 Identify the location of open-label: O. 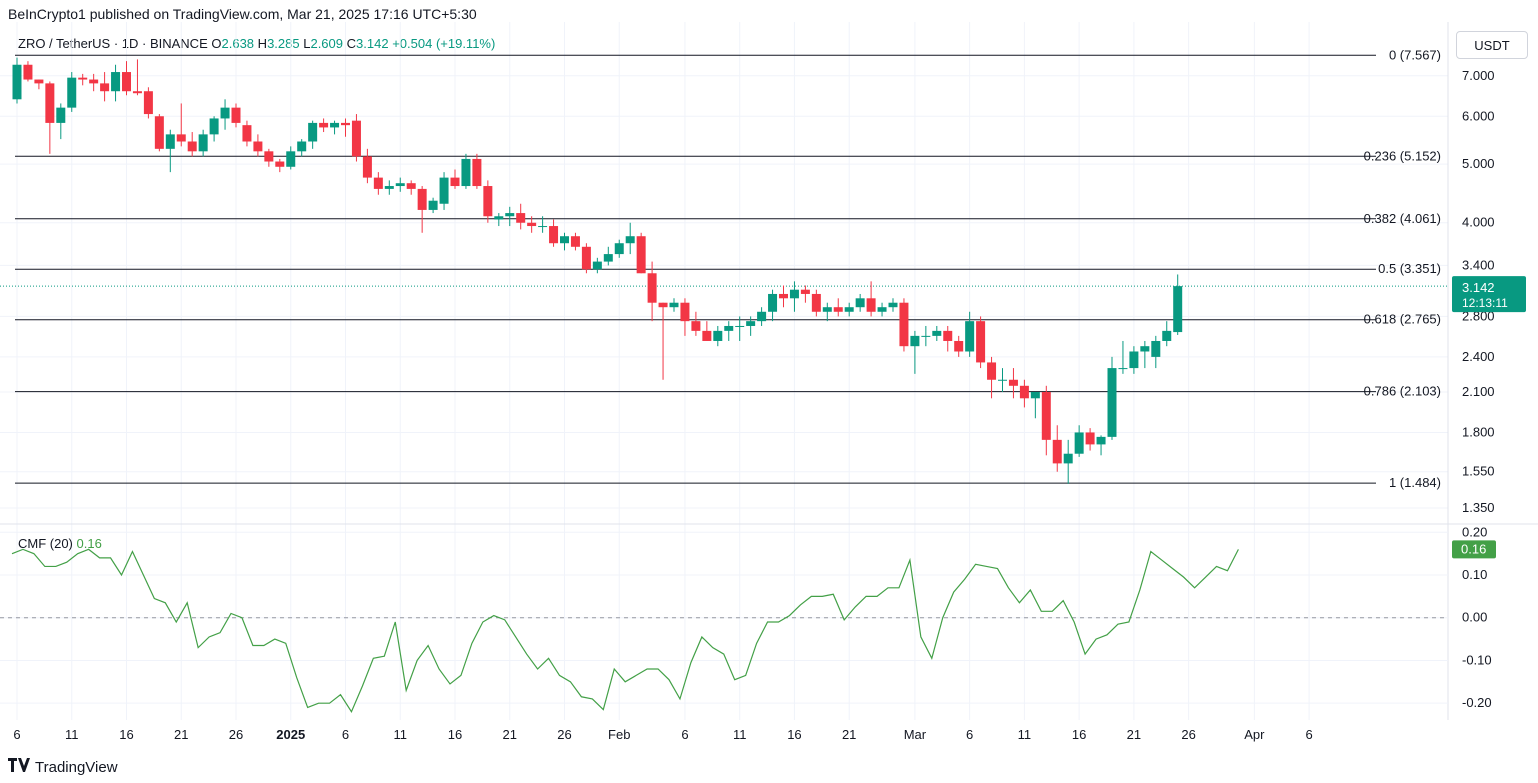
(216, 43).